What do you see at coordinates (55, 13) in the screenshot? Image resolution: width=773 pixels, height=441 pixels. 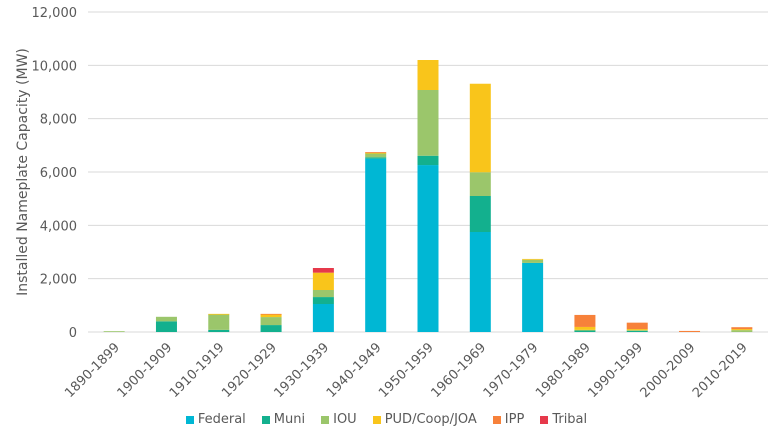 I see `y-tick-label: 12,000` at bounding box center [55, 13].